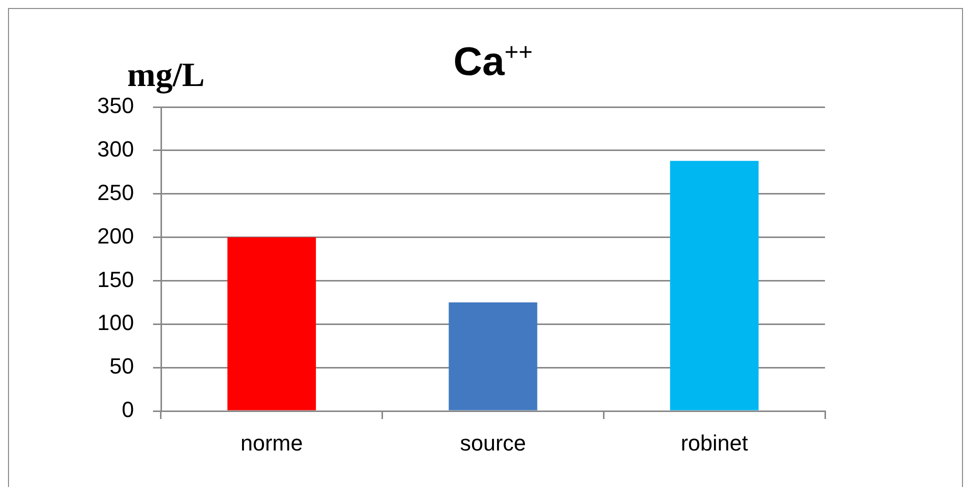 The width and height of the screenshot is (973, 488). Describe the element at coordinates (115, 105) in the screenshot. I see `y-tick-label: 350` at that location.